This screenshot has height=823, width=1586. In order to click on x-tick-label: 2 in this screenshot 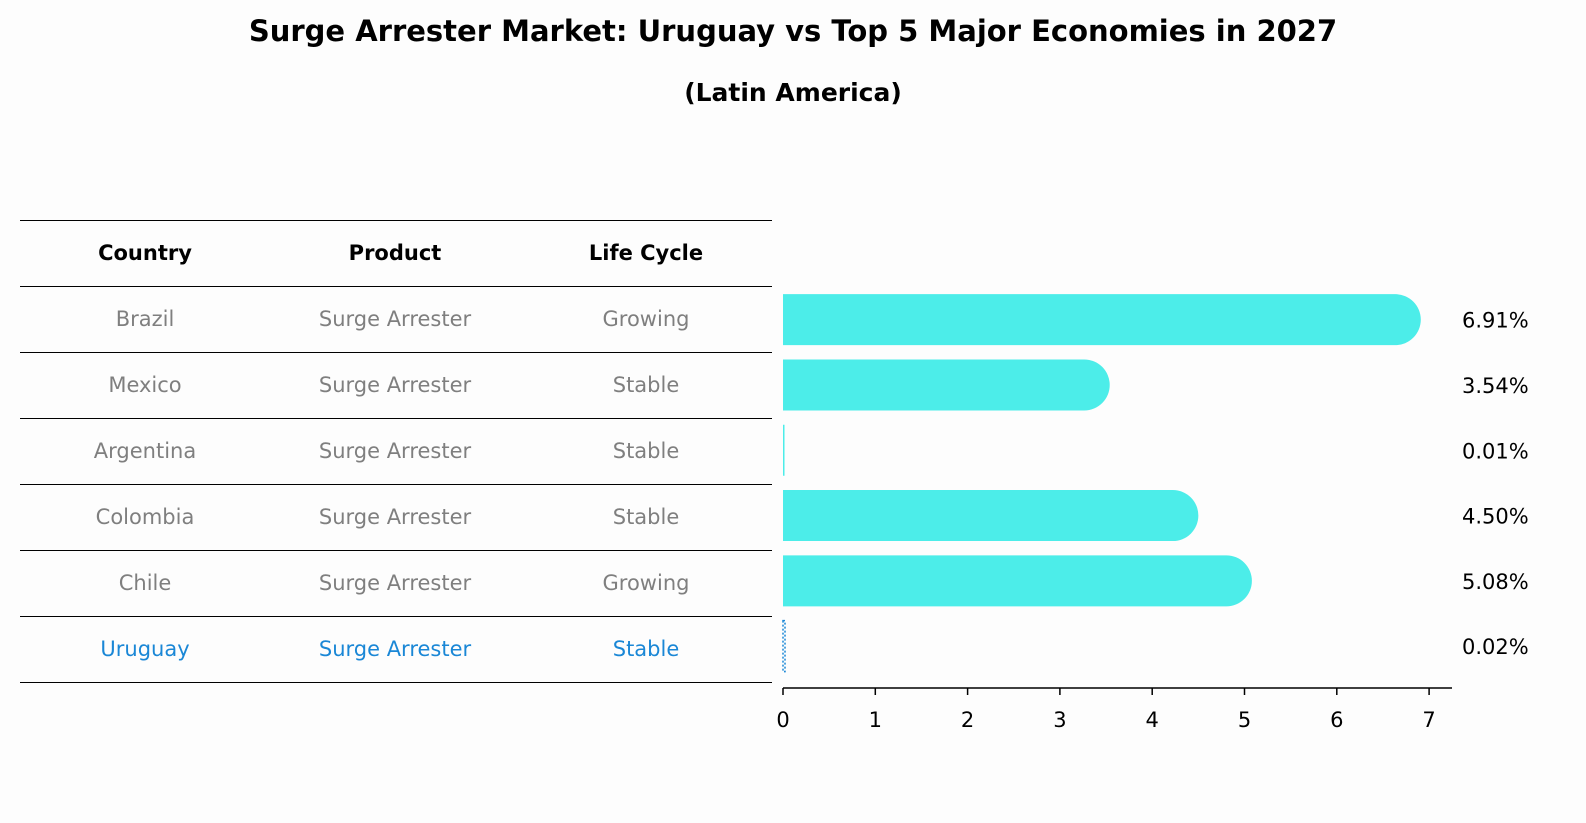, I will do `click(967, 720)`.